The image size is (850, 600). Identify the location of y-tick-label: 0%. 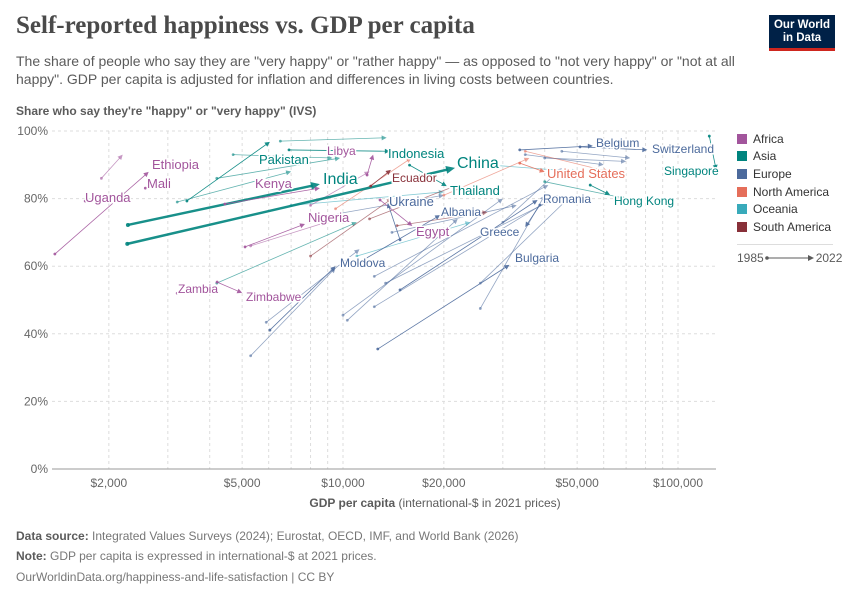
(40, 469).